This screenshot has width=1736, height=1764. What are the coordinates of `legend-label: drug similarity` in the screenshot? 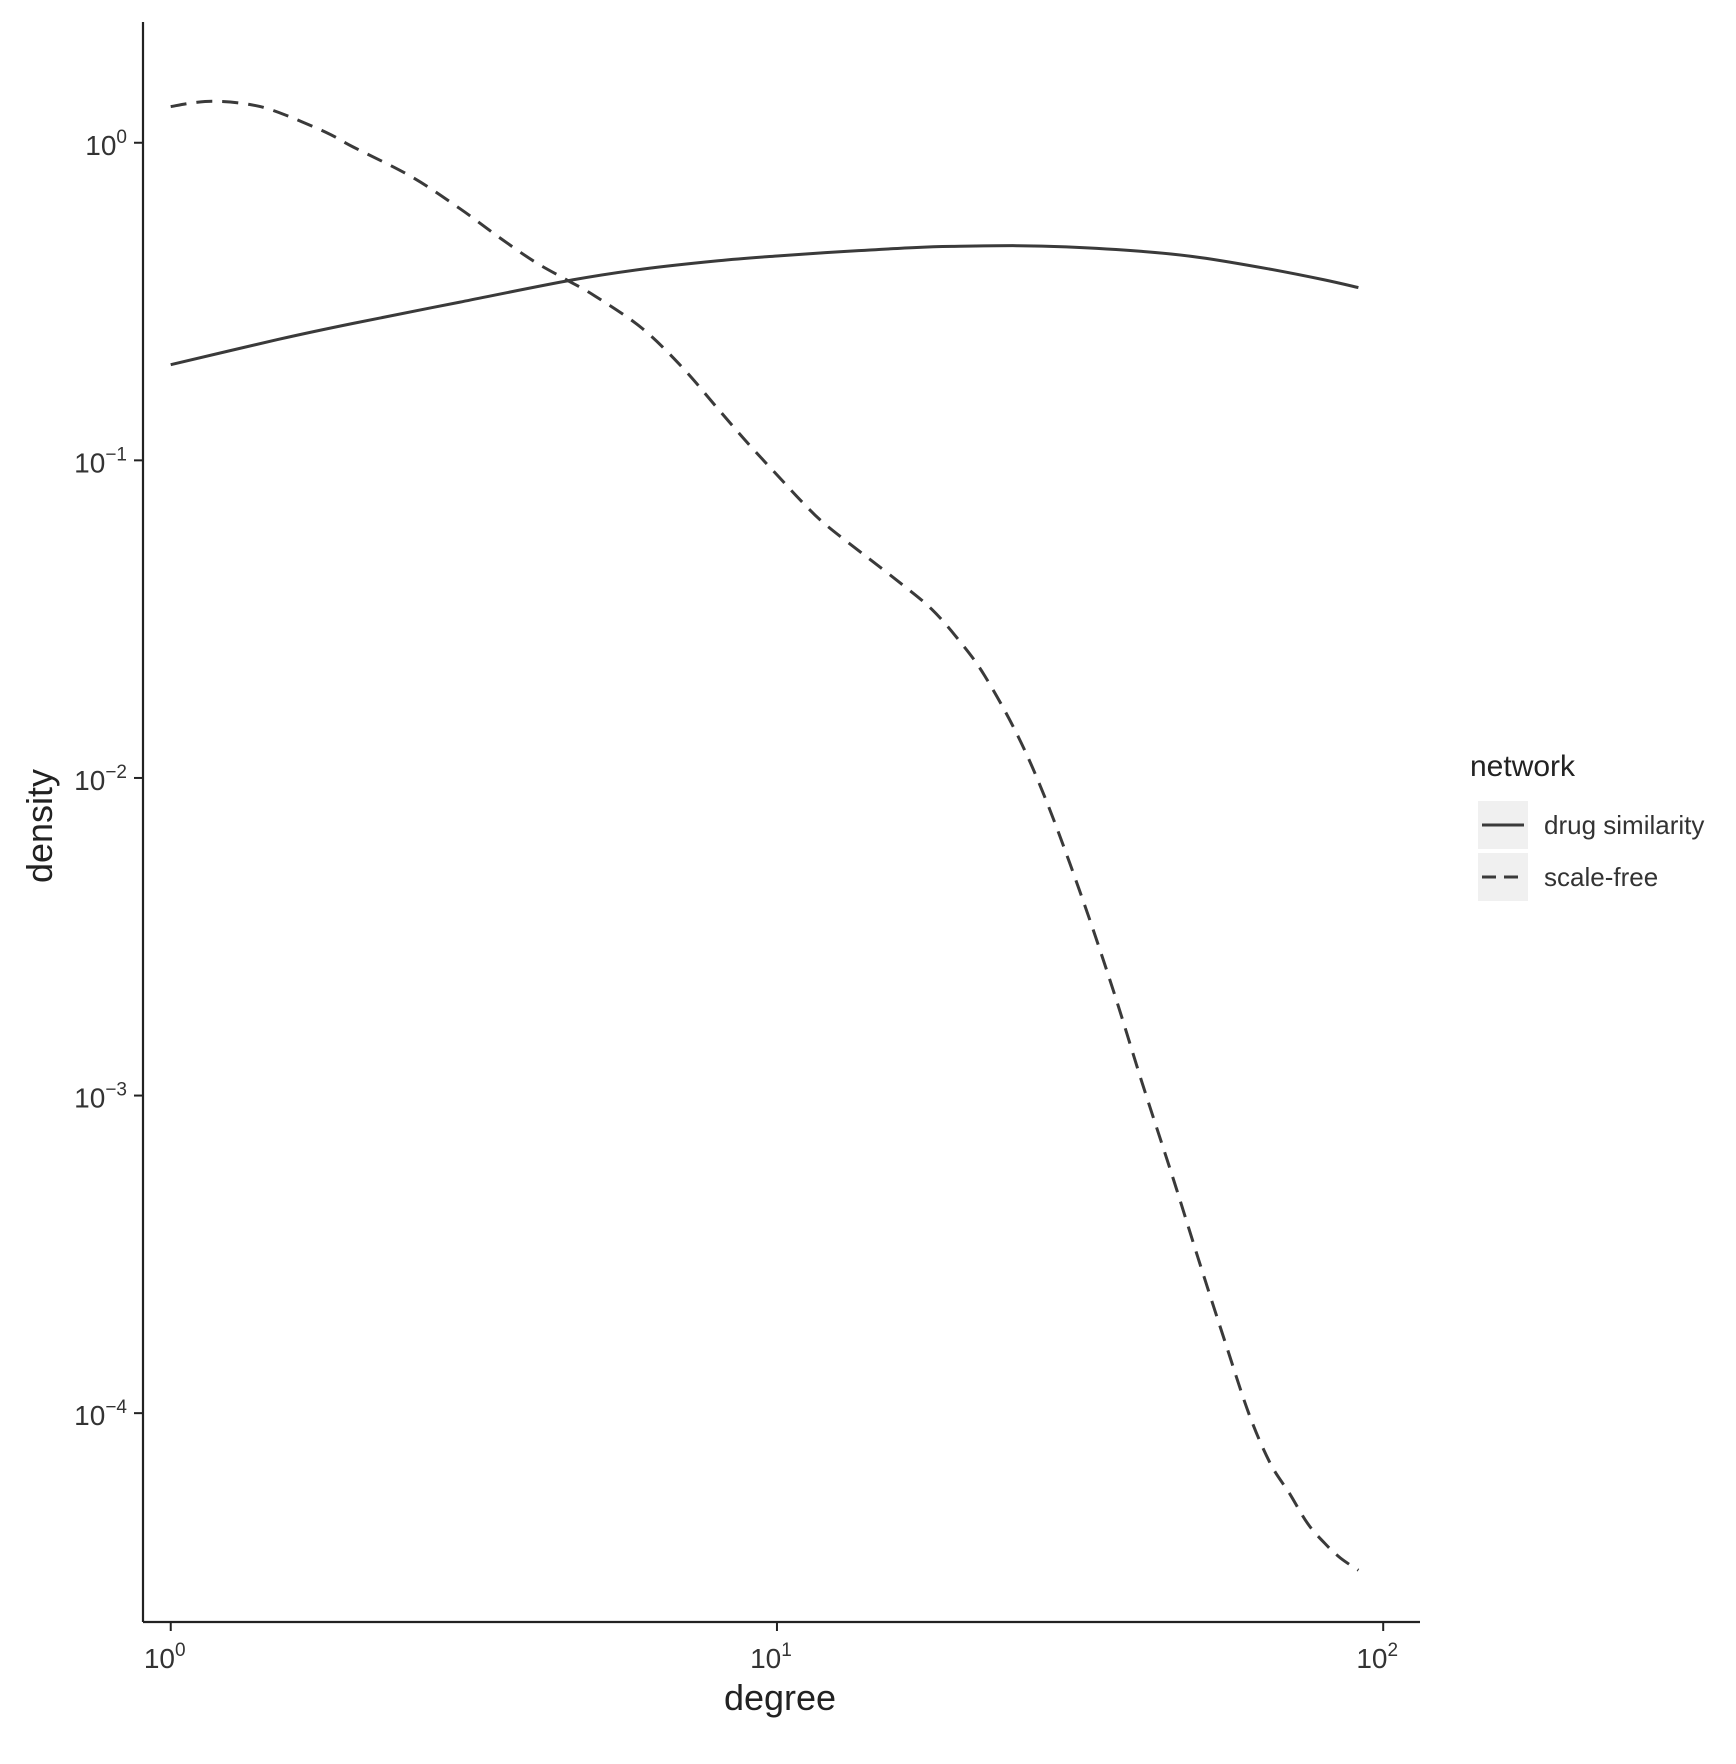 It's located at (1624, 825).